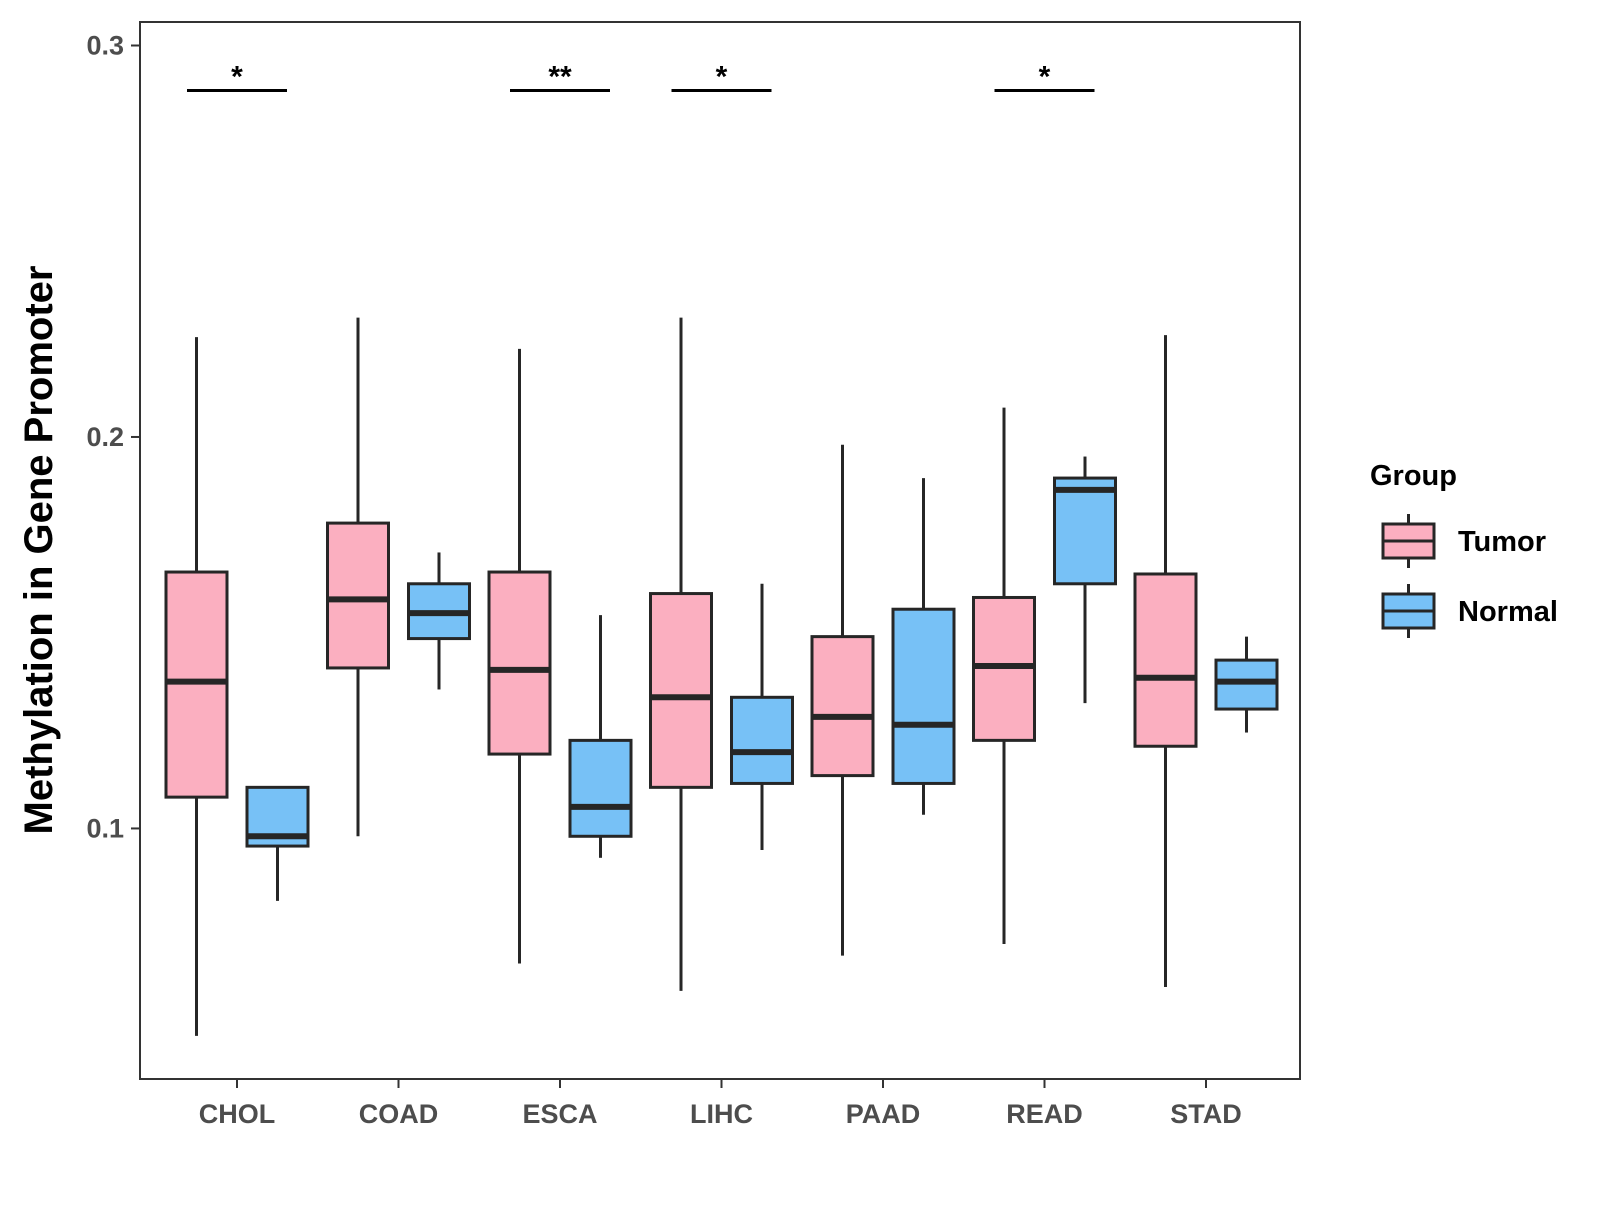  Describe the element at coordinates (105, 828) in the screenshot. I see `y-tick-label: 0.1` at that location.